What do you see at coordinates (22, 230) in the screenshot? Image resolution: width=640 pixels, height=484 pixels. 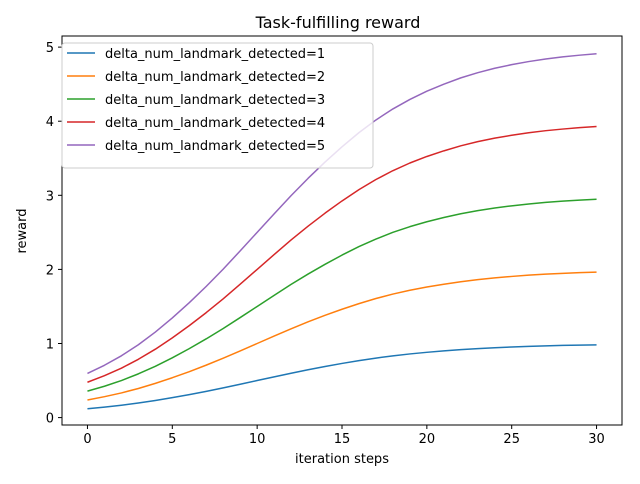 I see `y-axis-label: reward` at bounding box center [22, 230].